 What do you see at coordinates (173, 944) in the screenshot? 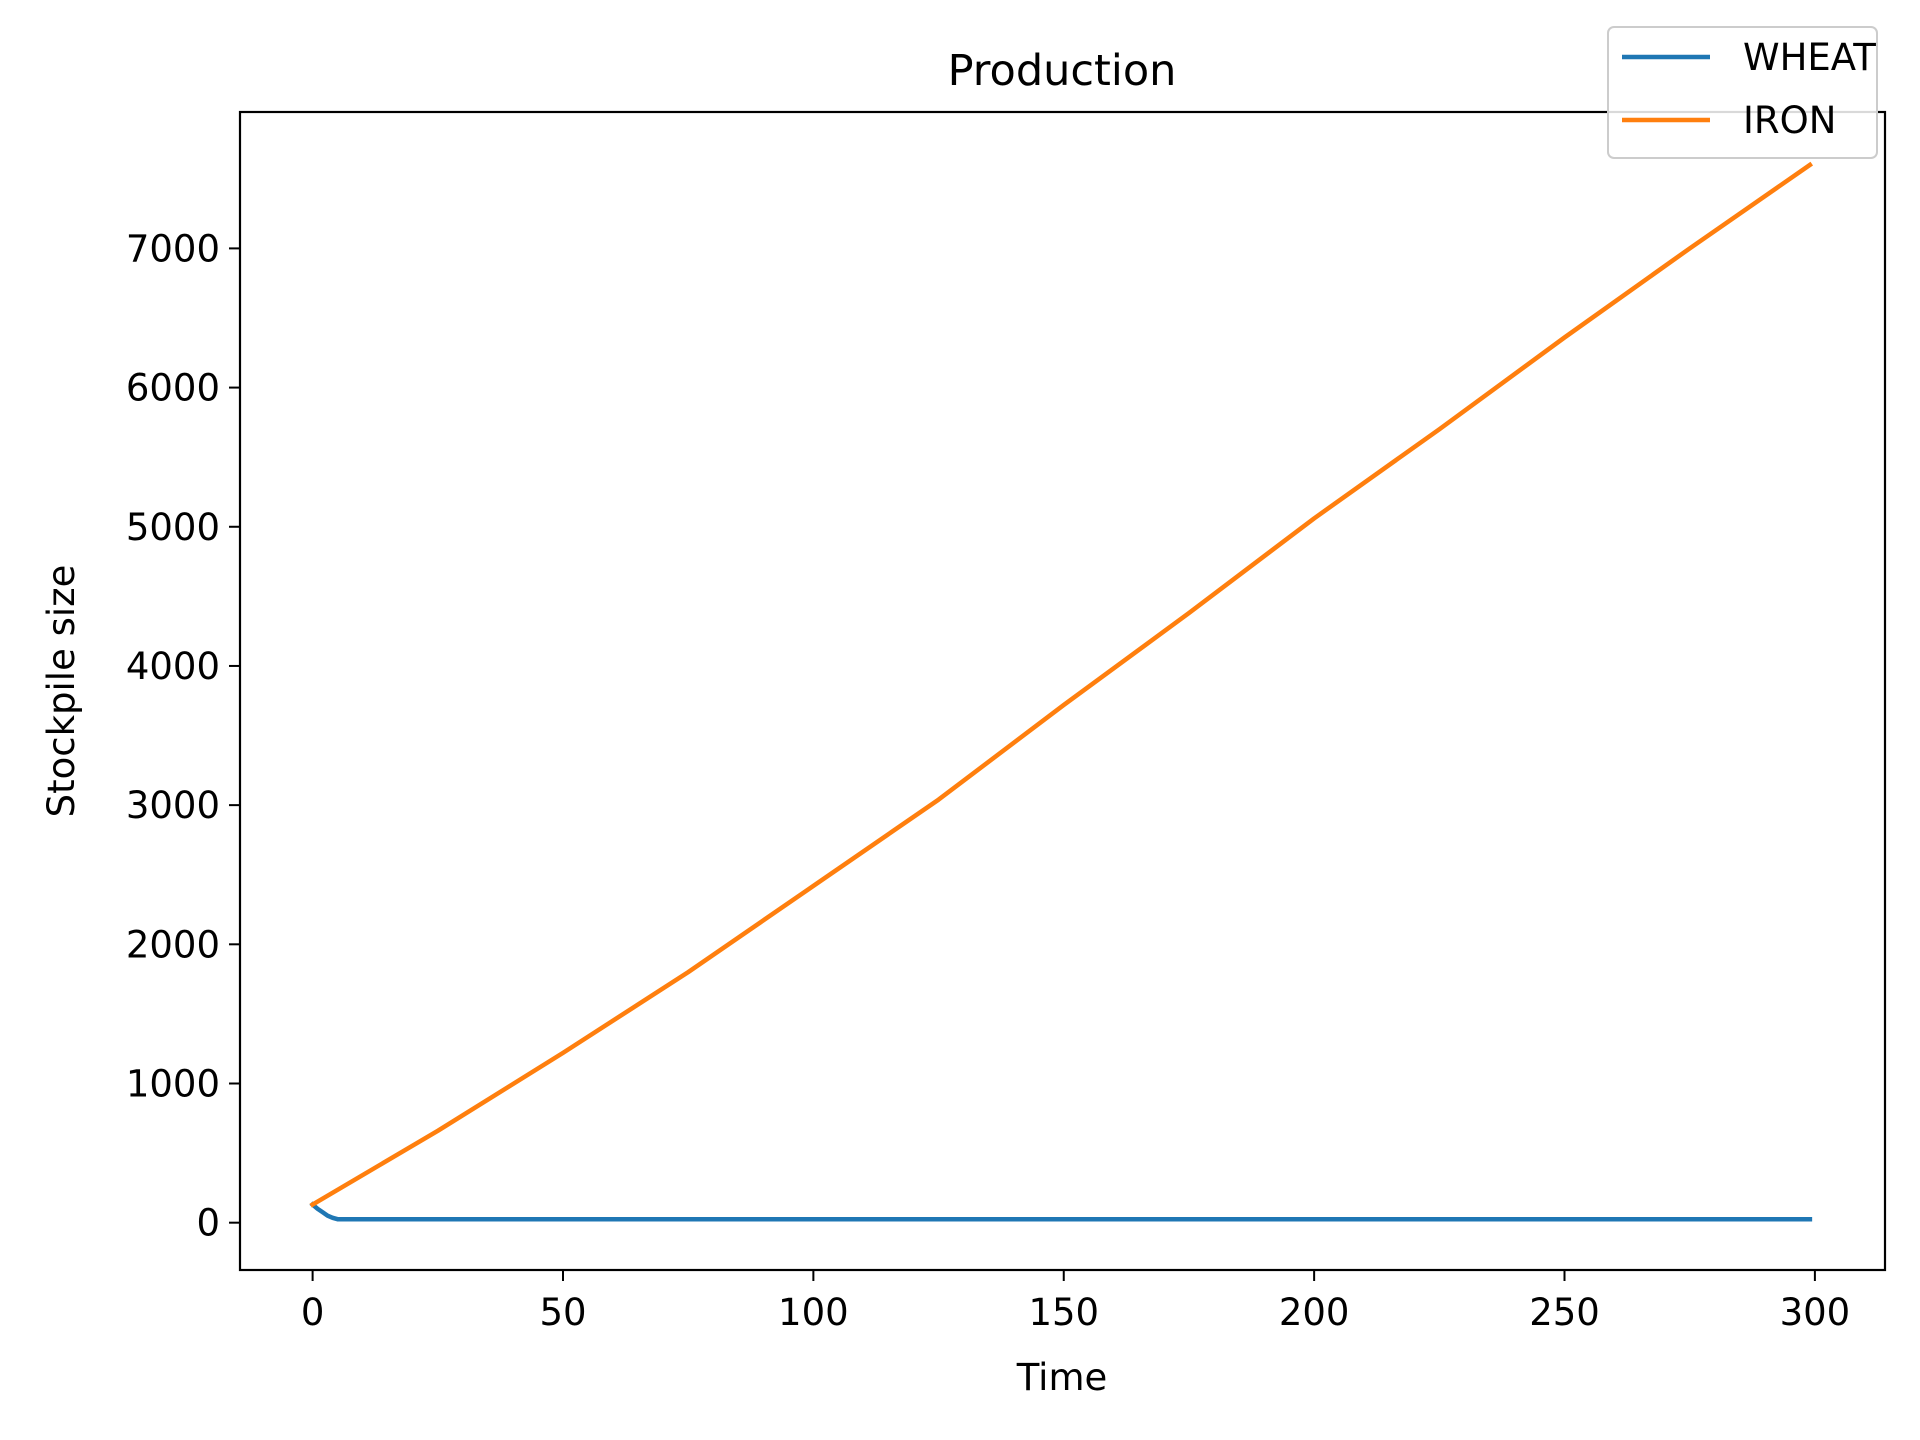
I see `y-tick-label: 2000` at bounding box center [173, 944].